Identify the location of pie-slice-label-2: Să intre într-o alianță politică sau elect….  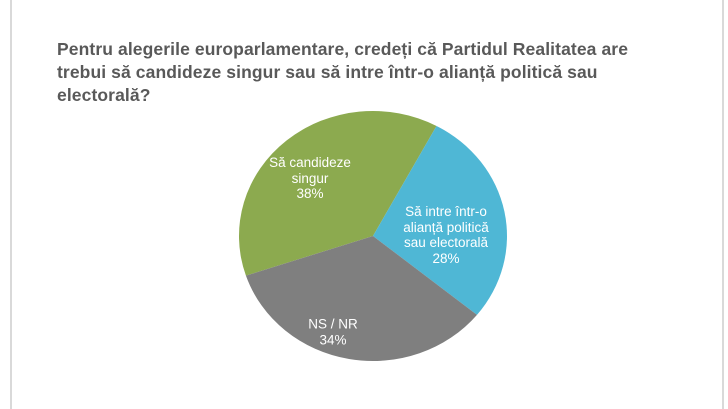
(446, 235).